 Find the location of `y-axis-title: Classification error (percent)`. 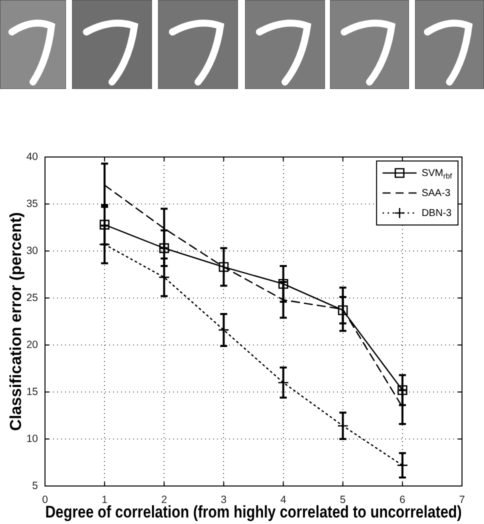

y-axis-title: Classification error (percent) is located at coordinates (17, 321).